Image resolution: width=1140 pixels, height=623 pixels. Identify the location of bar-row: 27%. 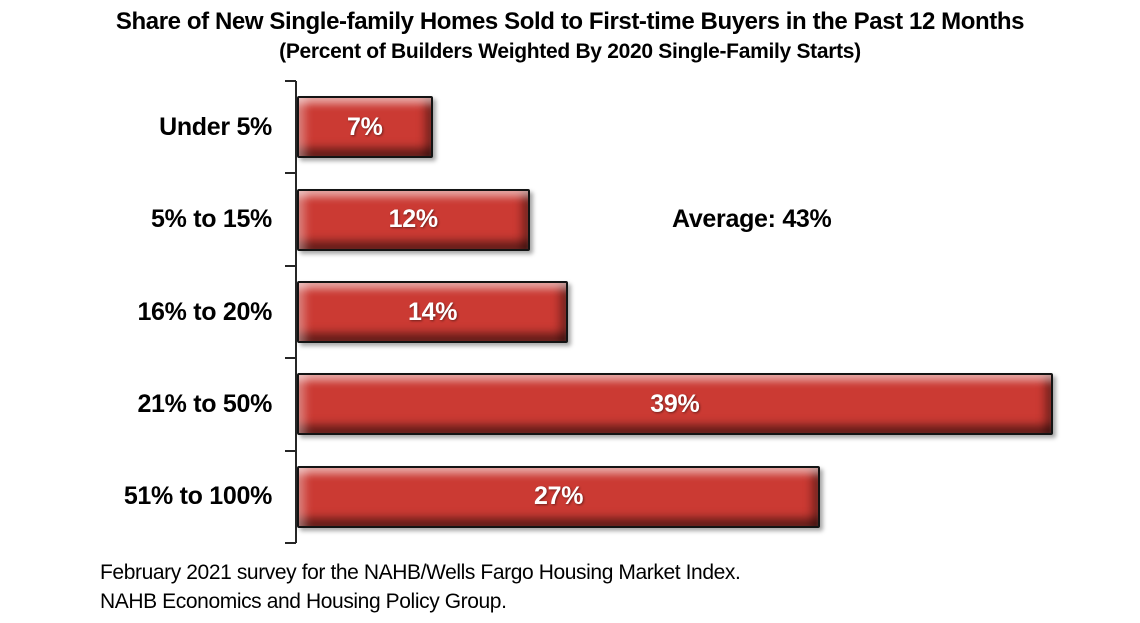
(684, 497).